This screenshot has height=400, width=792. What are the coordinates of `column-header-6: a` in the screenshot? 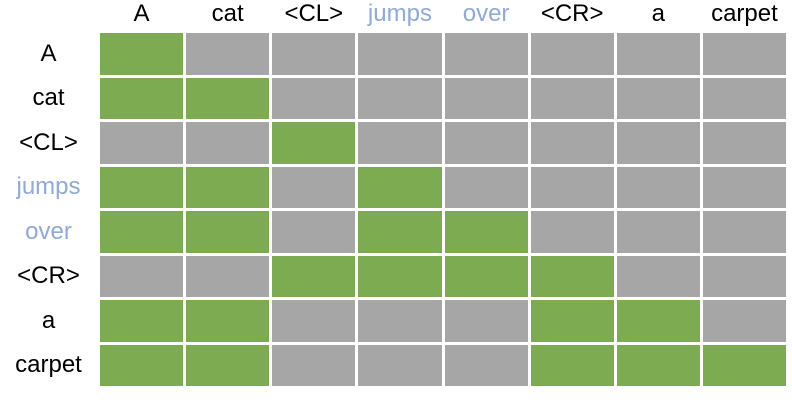 It's located at (658, 15).